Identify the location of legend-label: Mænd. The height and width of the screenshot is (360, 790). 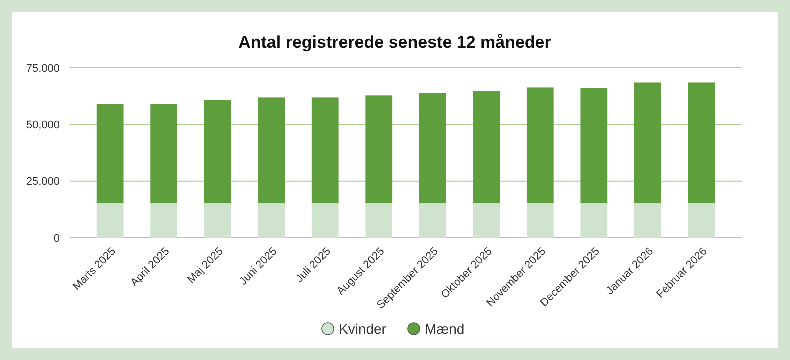
(445, 328).